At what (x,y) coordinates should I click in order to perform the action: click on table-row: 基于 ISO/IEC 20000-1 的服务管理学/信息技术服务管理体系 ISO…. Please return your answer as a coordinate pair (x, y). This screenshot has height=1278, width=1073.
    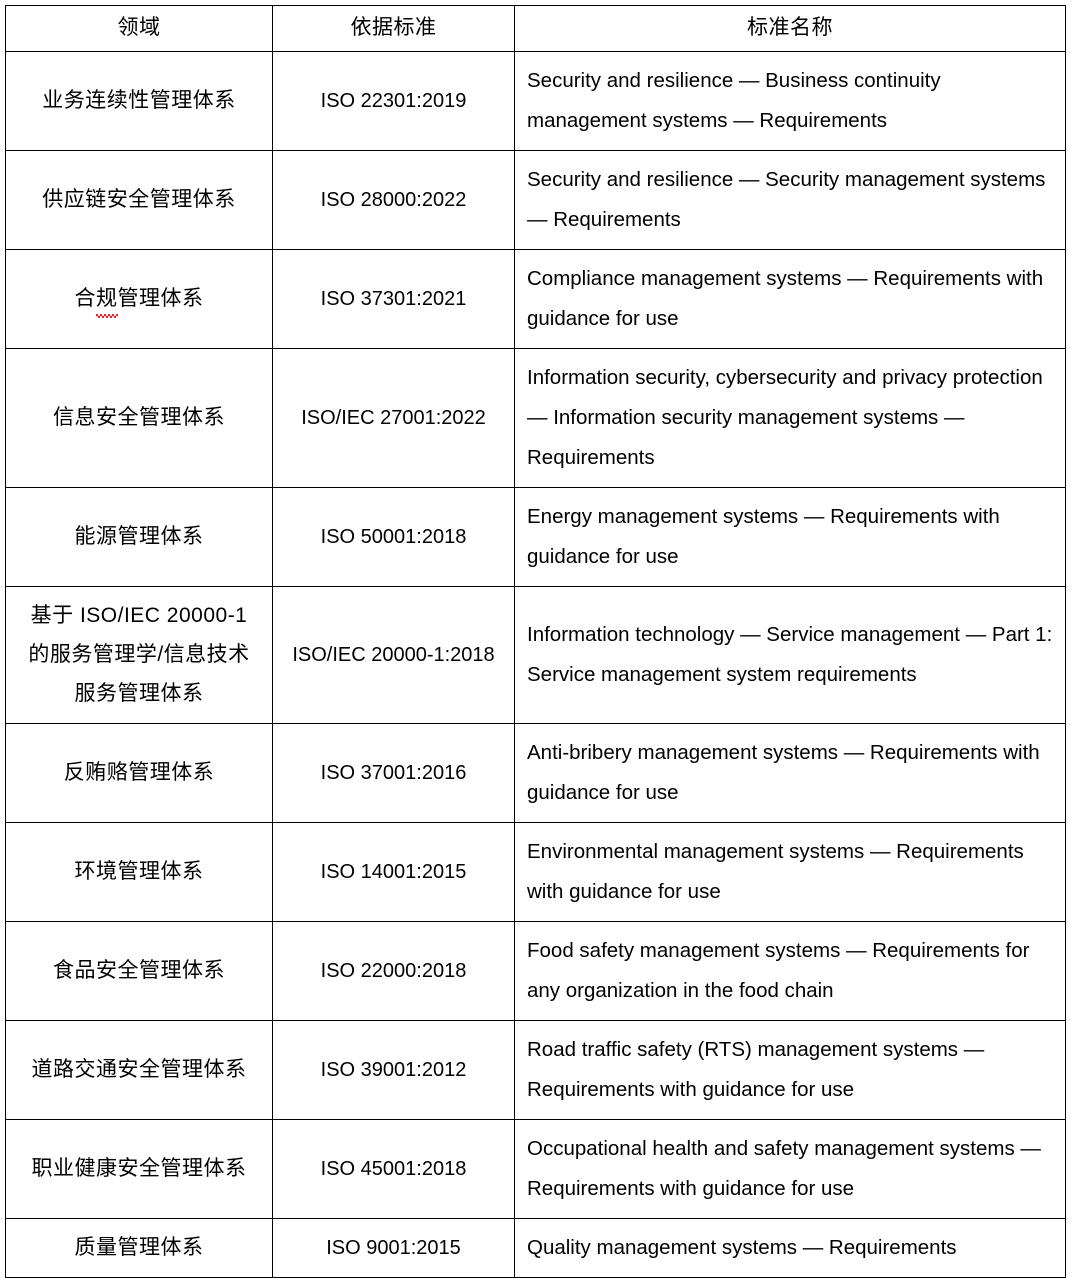
    Looking at the image, I should click on (535, 655).